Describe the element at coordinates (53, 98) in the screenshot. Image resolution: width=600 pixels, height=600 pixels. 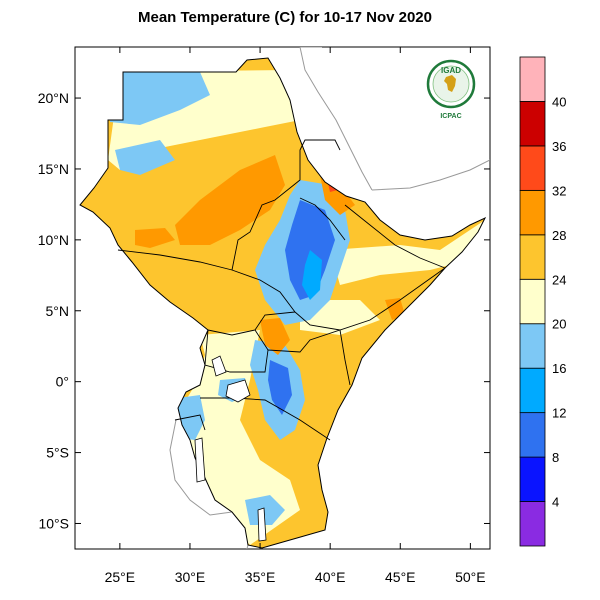
I see `lat-tick-label: 20°N` at that location.